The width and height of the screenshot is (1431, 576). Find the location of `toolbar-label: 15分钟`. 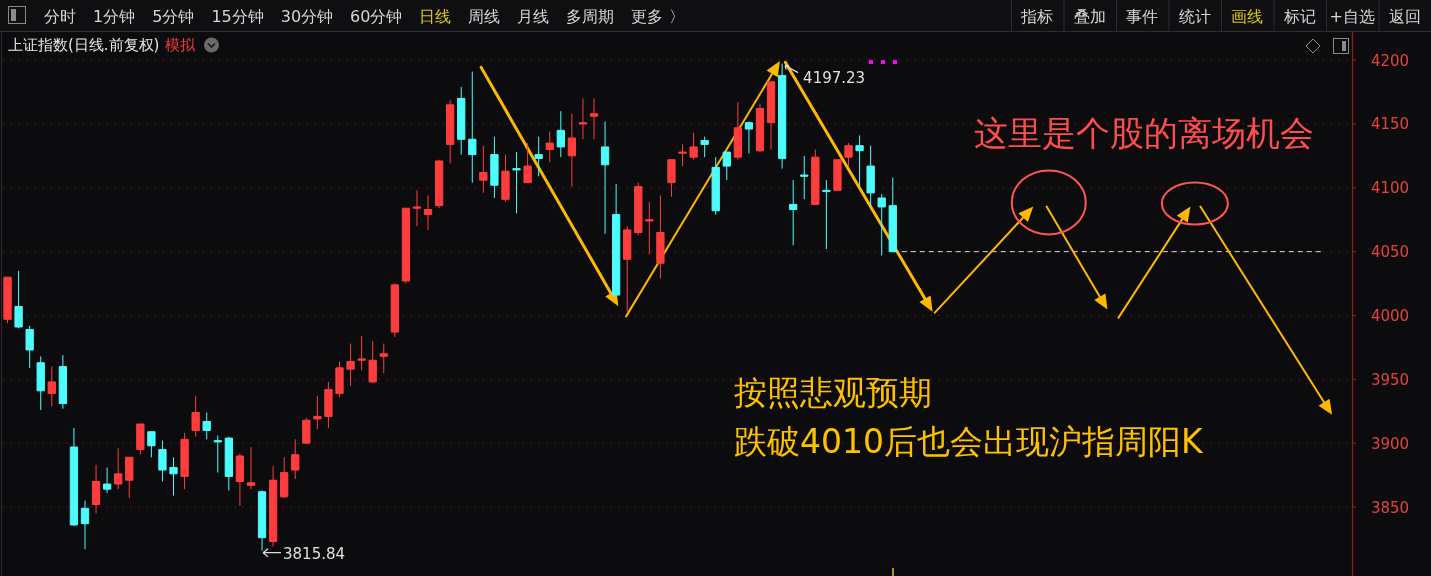

toolbar-label: 15分钟 is located at coordinates (237, 16).